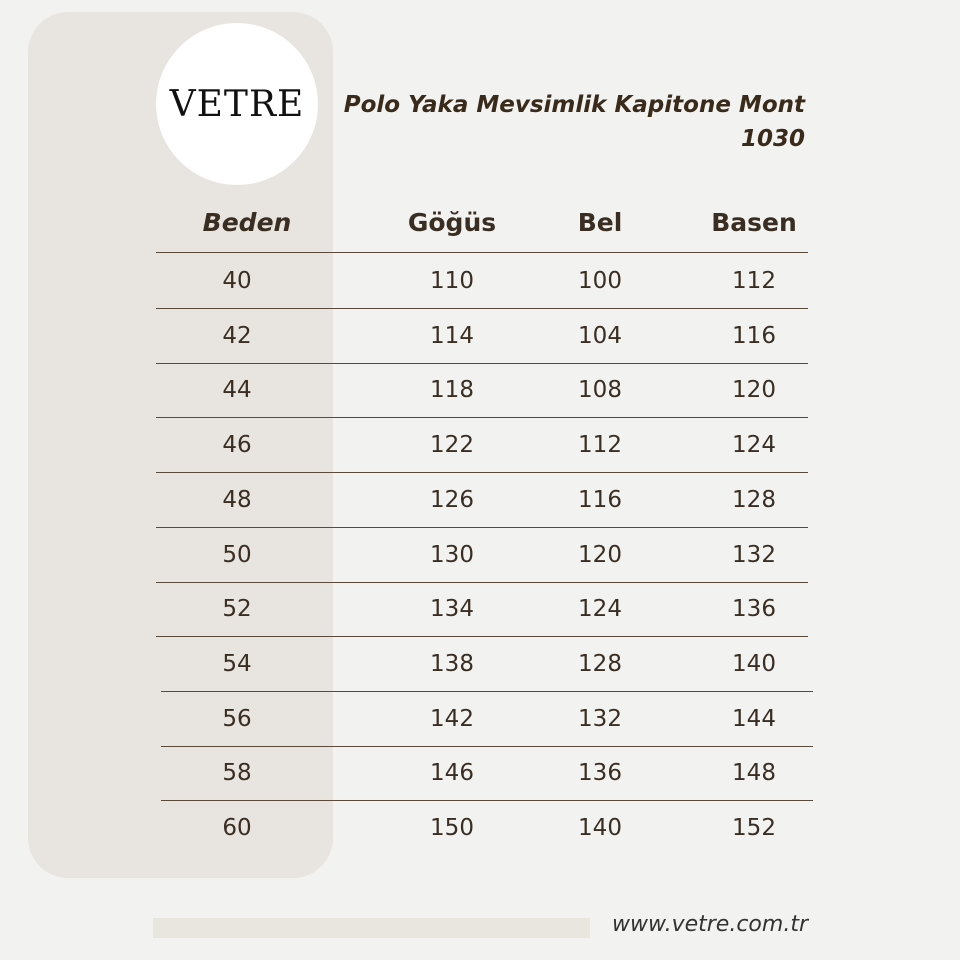  What do you see at coordinates (600, 335) in the screenshot?
I see `table-cell: 104` at bounding box center [600, 335].